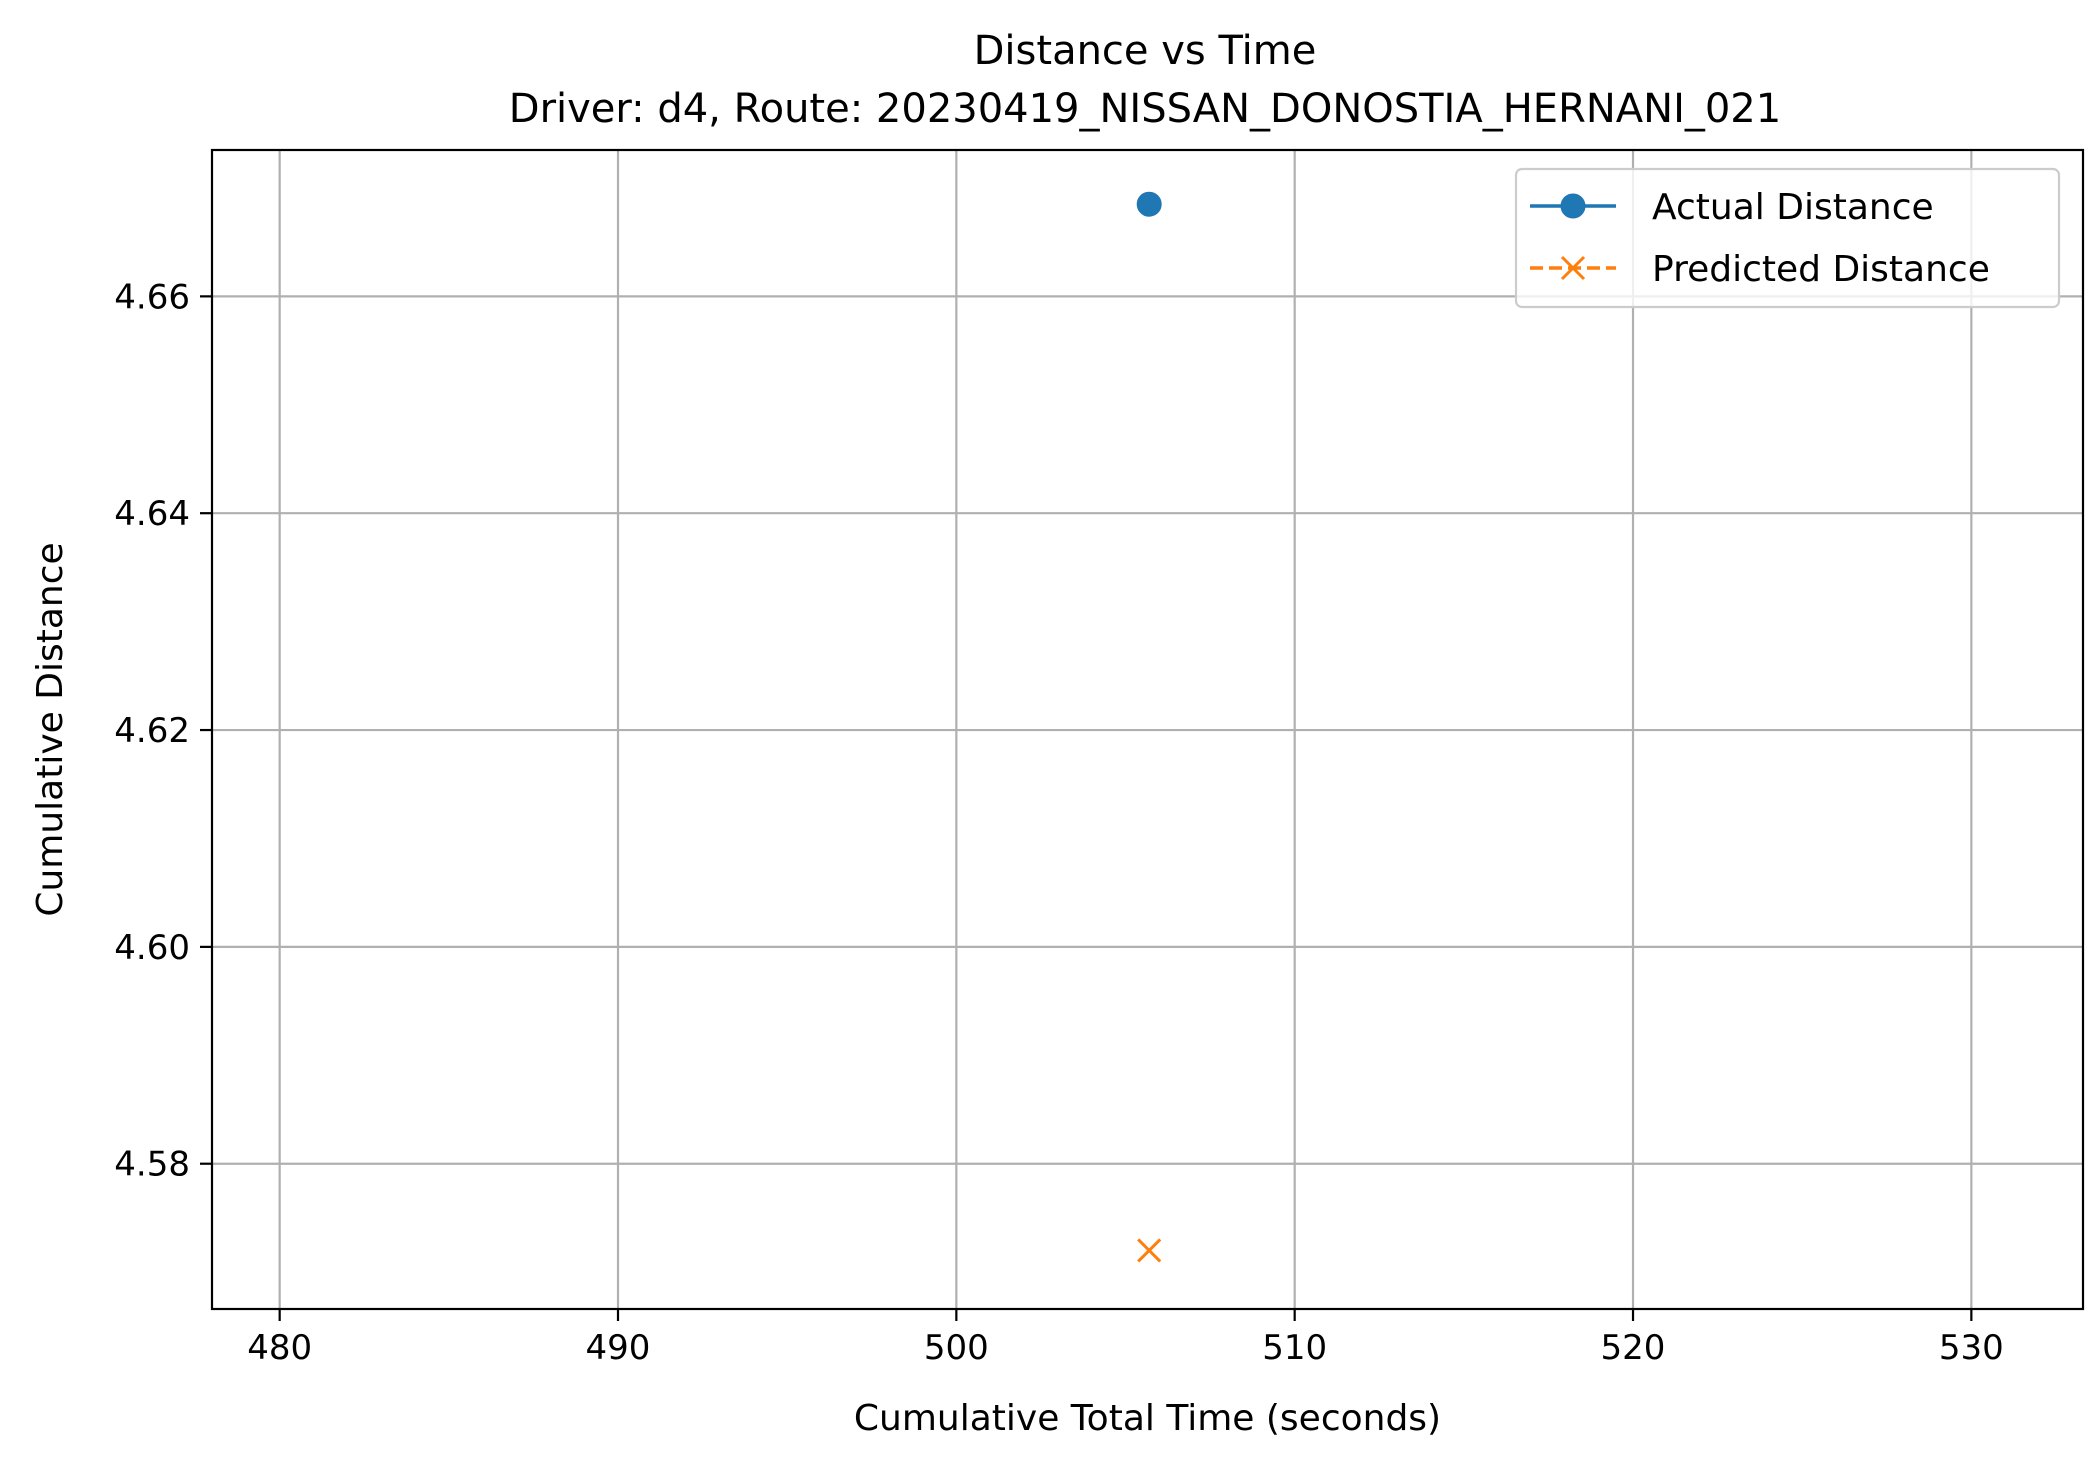 The image size is (2100, 1463). What do you see at coordinates (1760, 238) in the screenshot?
I see `legend-items: Actual Distance Predicted Distance` at bounding box center [1760, 238].